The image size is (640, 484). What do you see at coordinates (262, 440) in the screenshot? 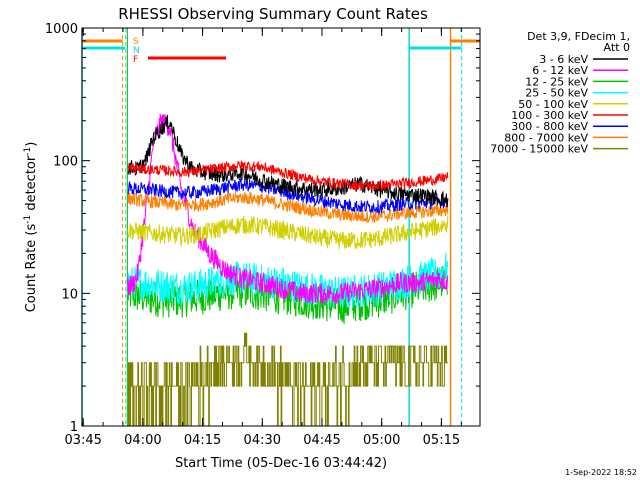
I see `x-tick-label: 04:30` at bounding box center [262, 440].